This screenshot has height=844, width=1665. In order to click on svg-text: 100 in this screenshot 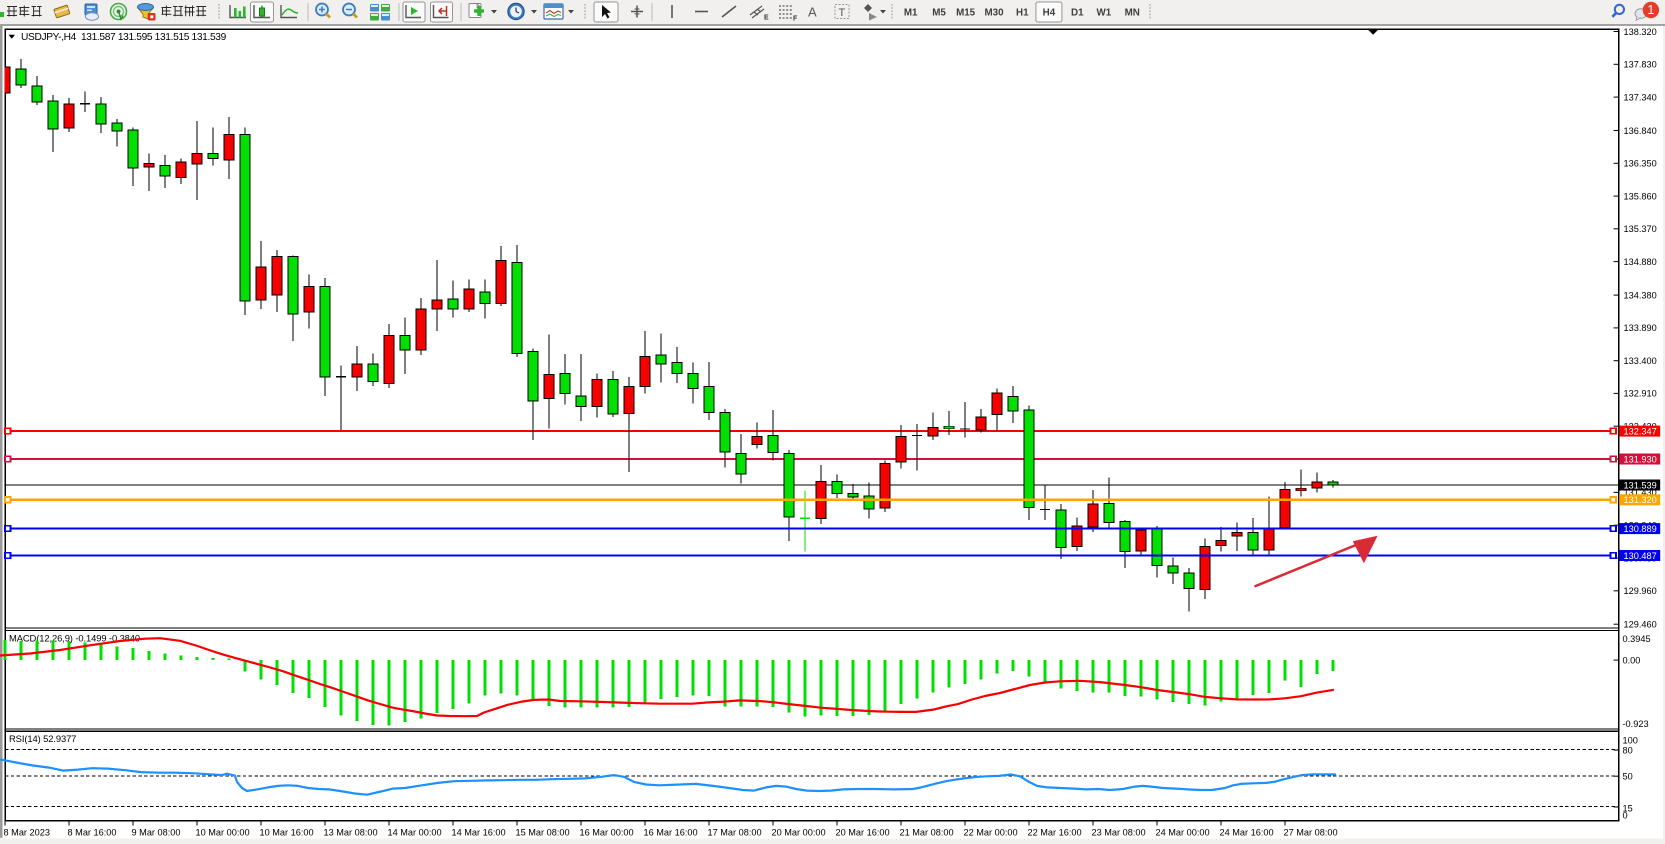, I will do `click(1630, 740)`.